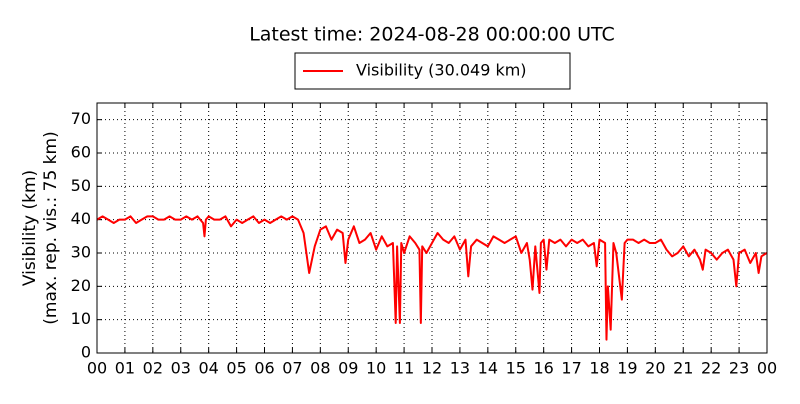 This screenshot has width=800, height=404. Describe the element at coordinates (376, 368) in the screenshot. I see `x-tick-label: 10` at that location.